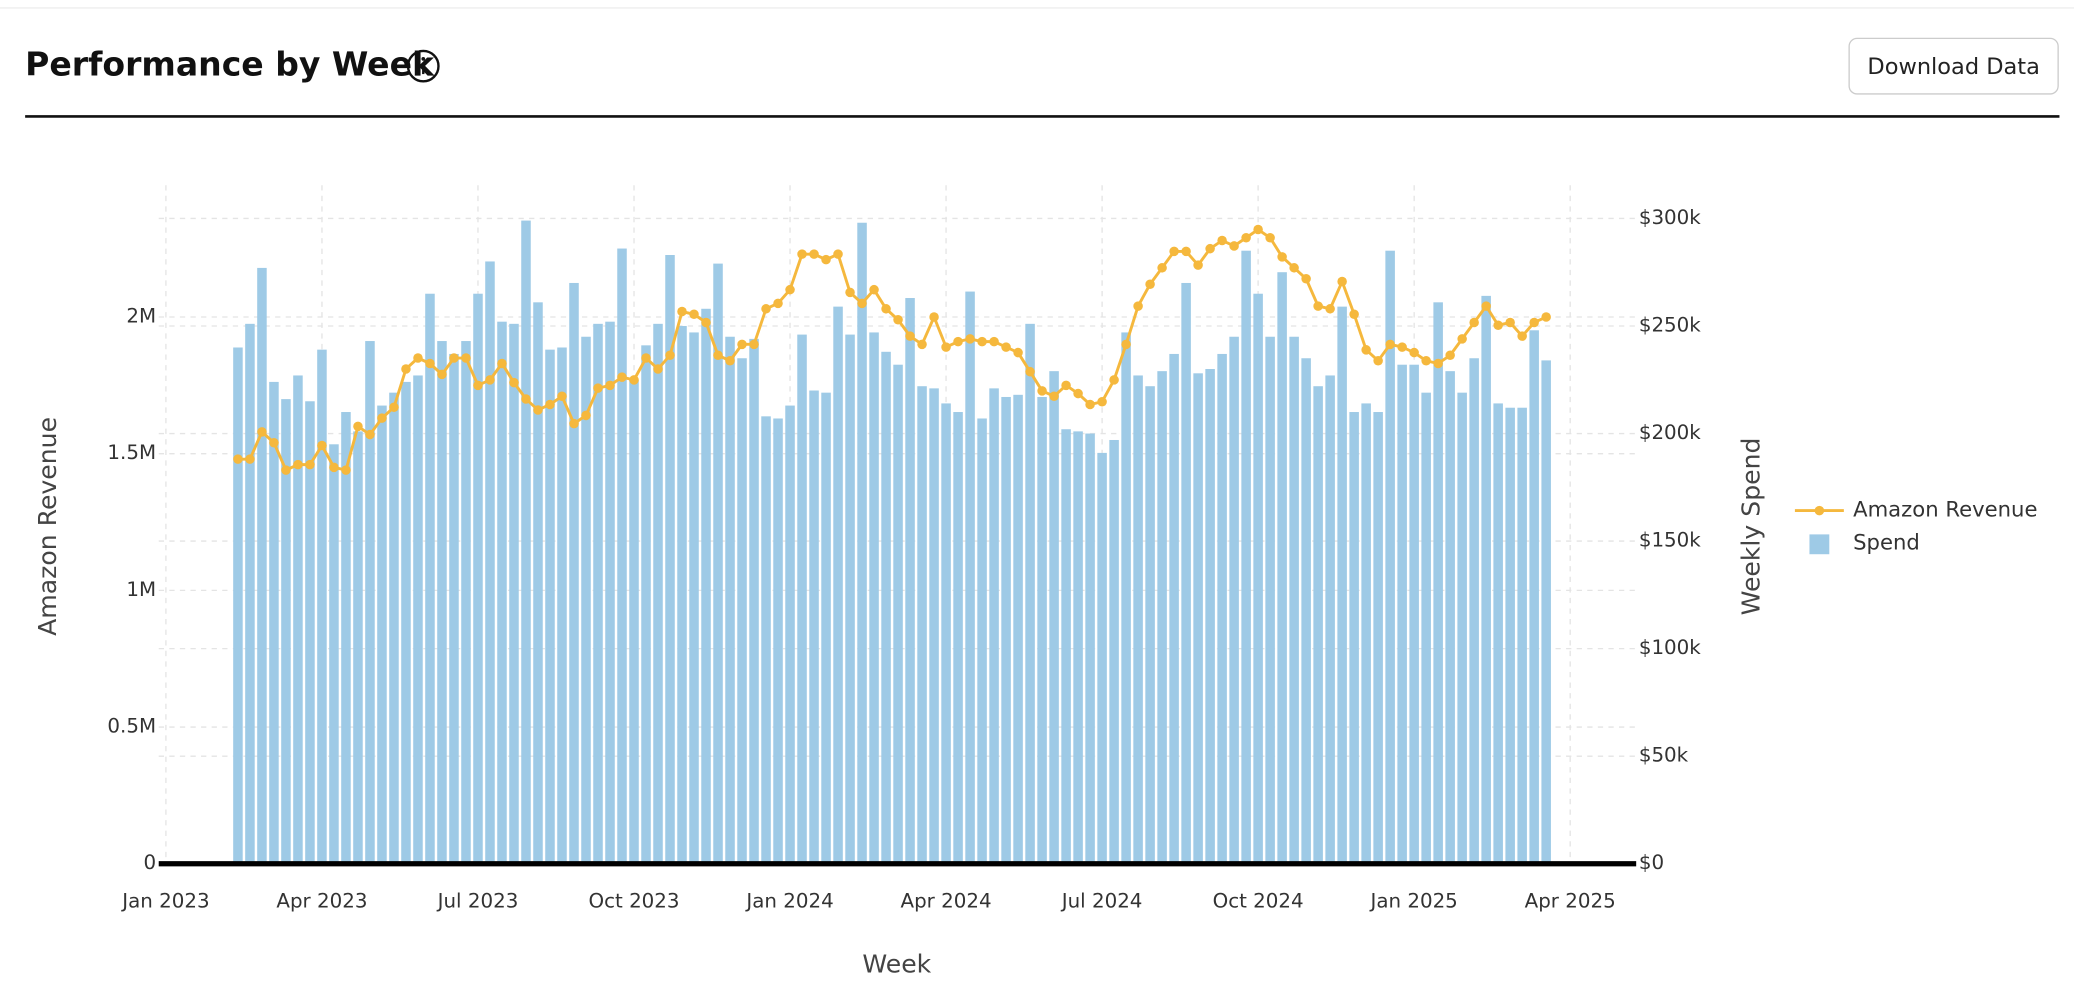 This screenshot has width=2074, height=982. Describe the element at coordinates (1819, 544) in the screenshot. I see `legend-swatch` at that location.